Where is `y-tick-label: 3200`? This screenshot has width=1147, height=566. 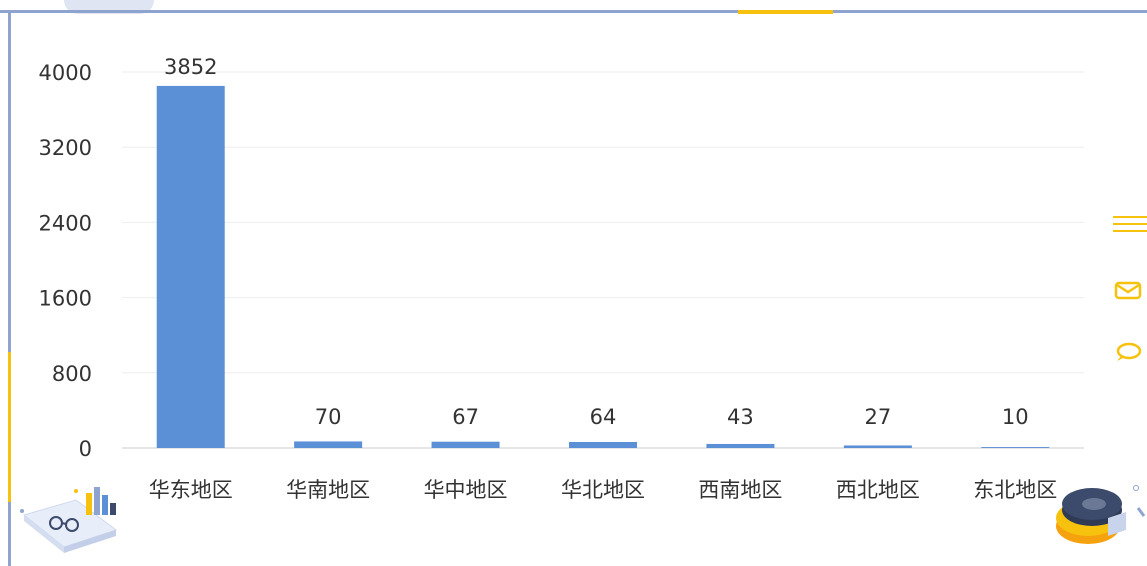 y-tick-label: 3200 is located at coordinates (65, 148).